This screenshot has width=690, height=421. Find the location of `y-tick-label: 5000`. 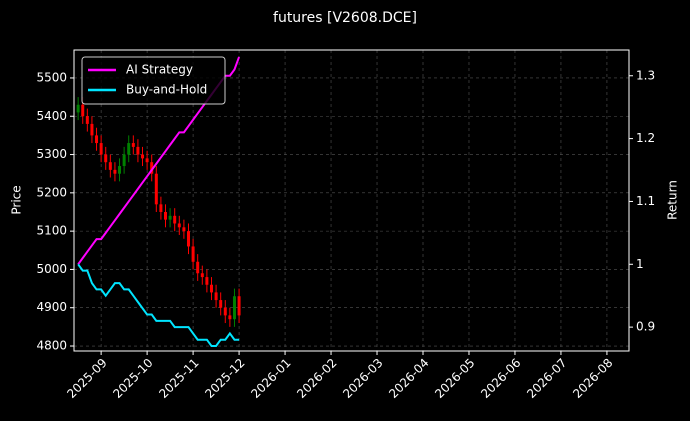

y-tick-label: 5000 is located at coordinates (51, 269).